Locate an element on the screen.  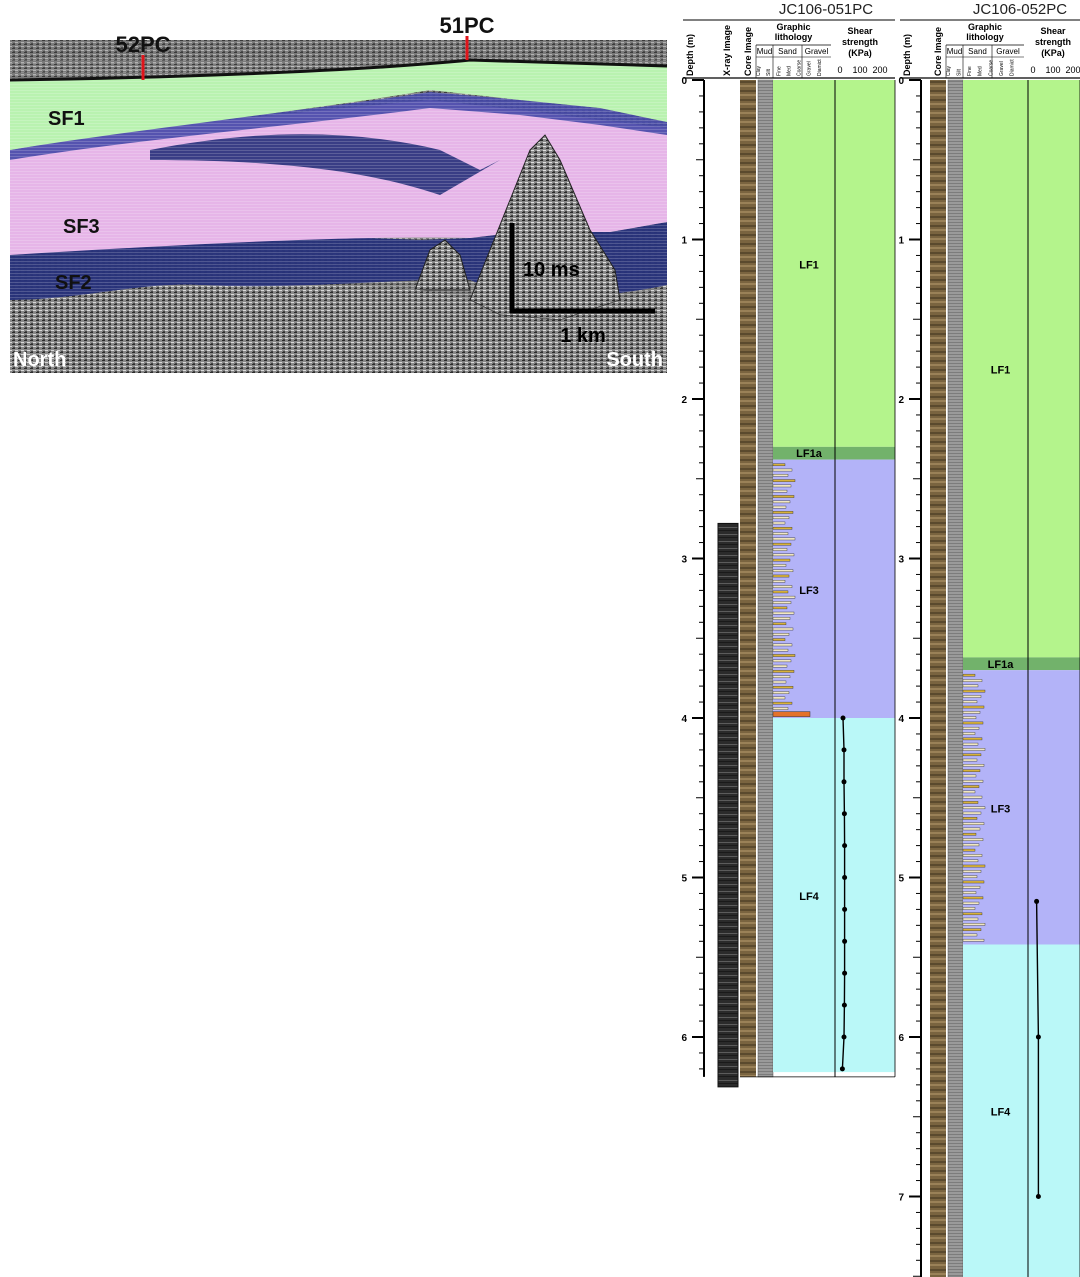
header-grain-diamict: Diamict is located at coordinates (1012, 67).